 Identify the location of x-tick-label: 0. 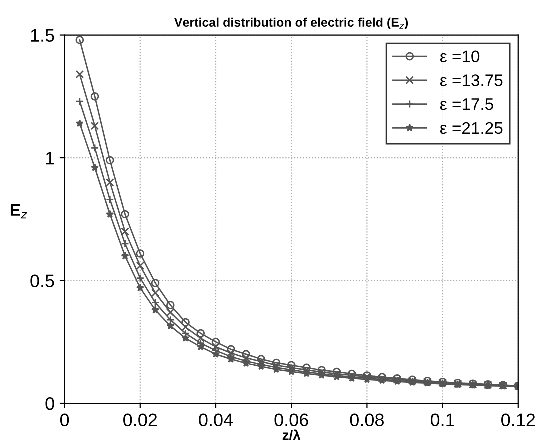
(65, 420).